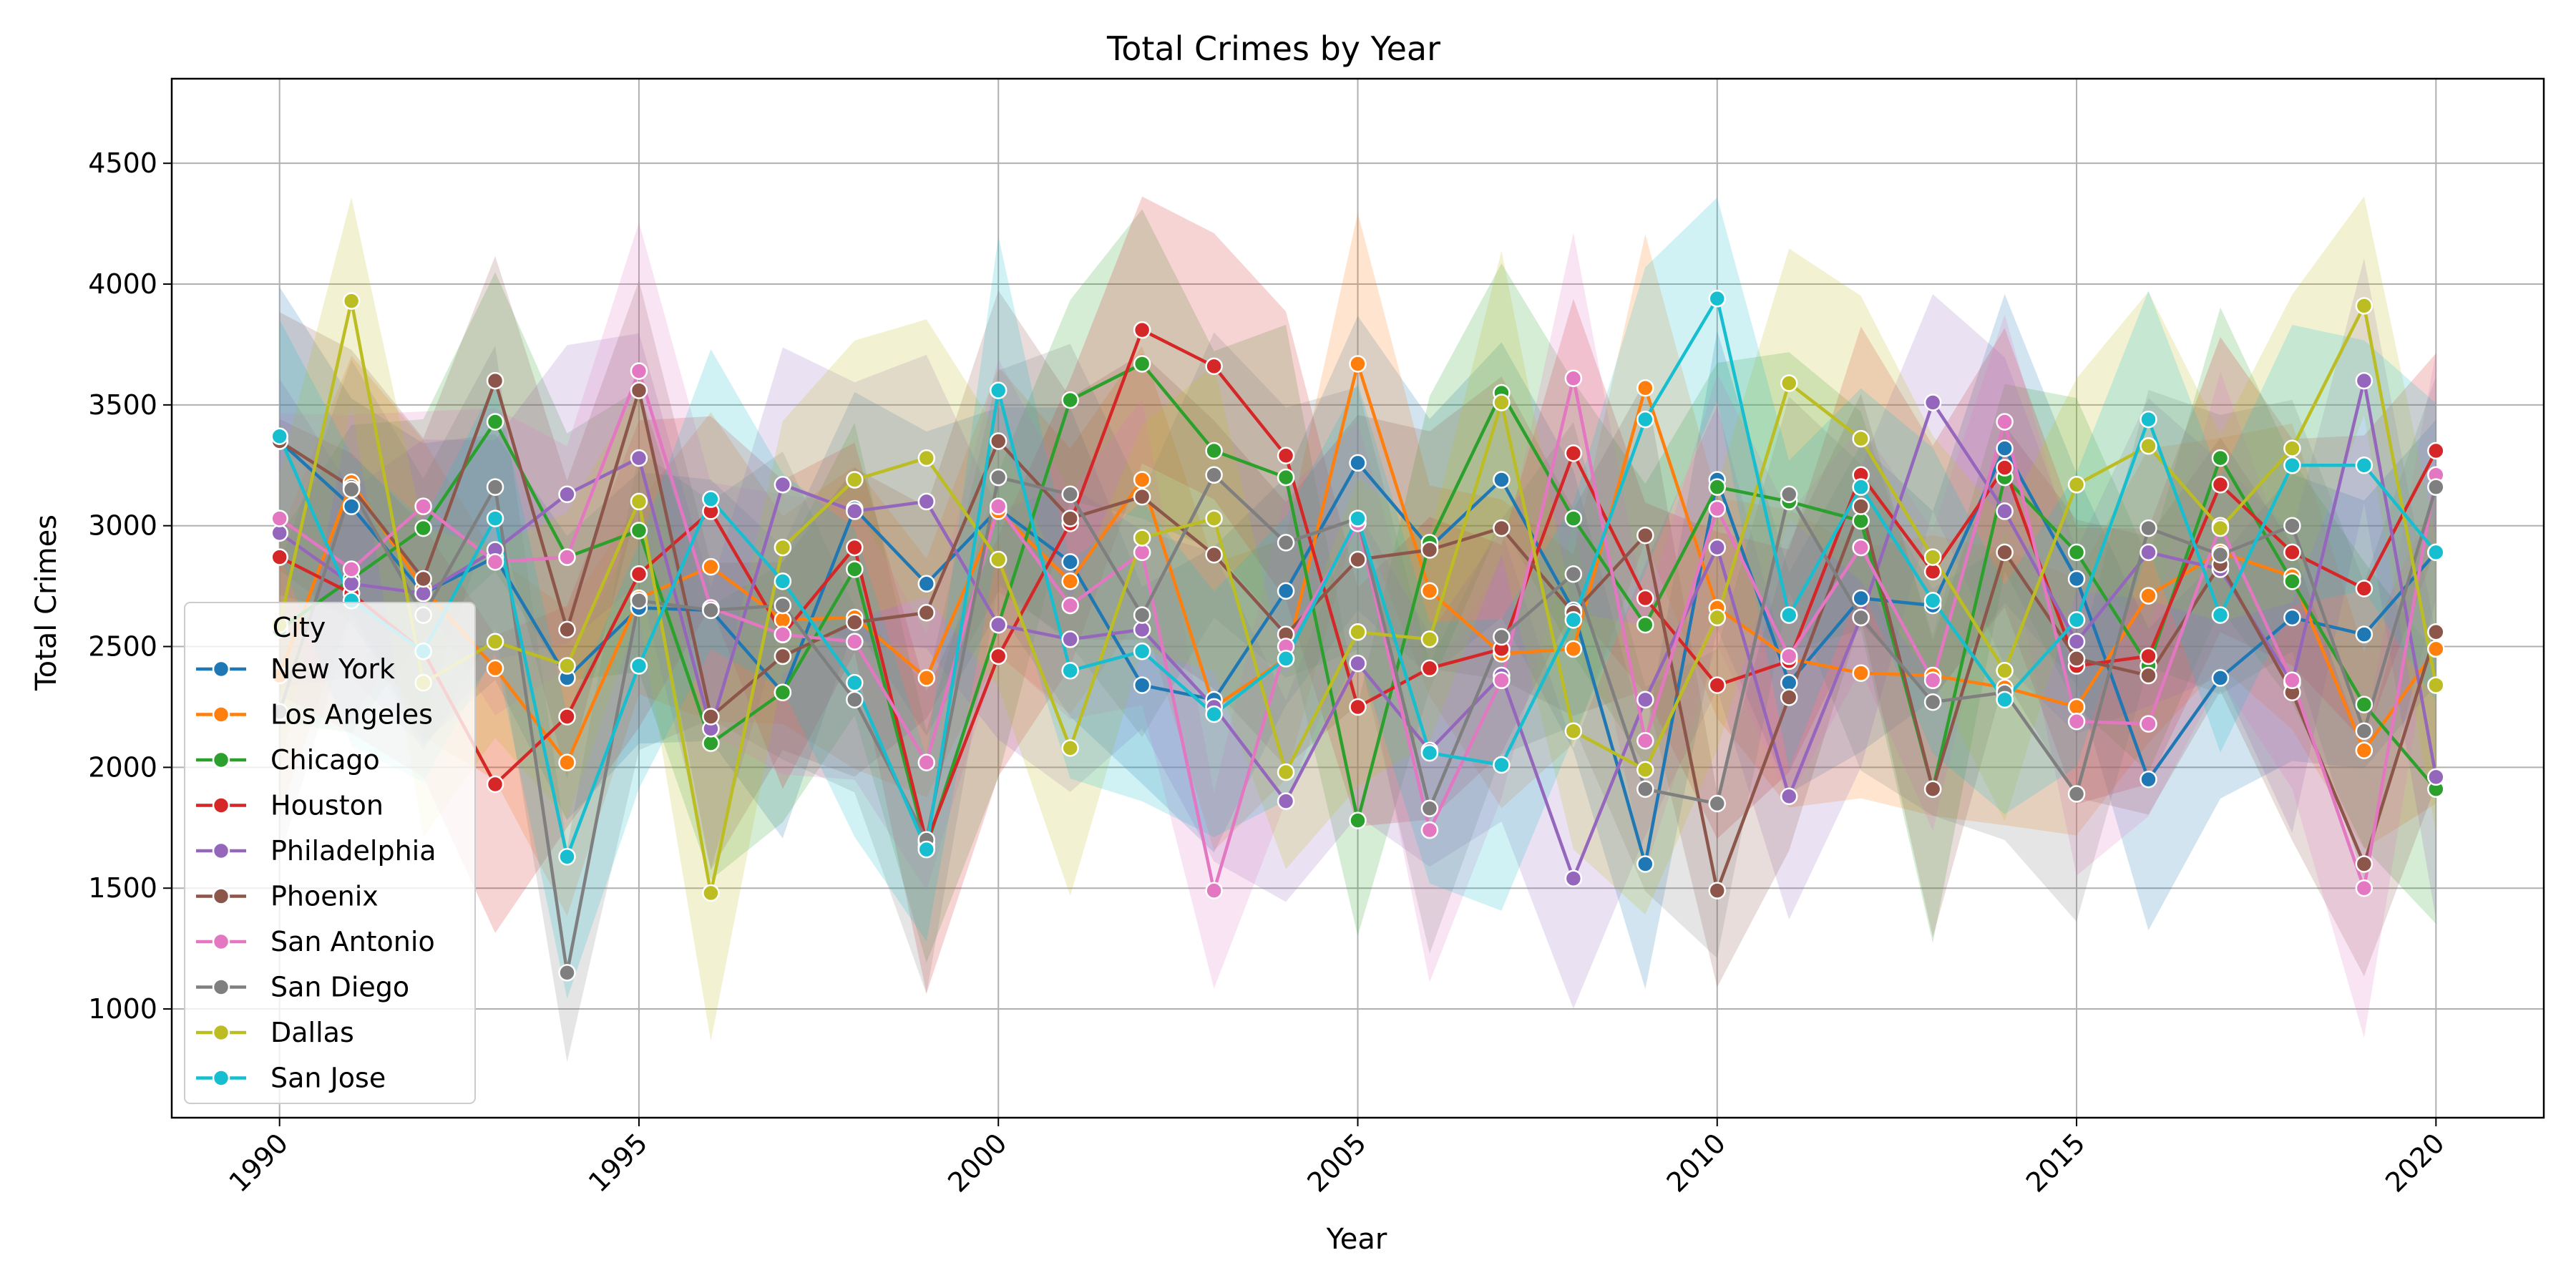 This screenshot has width=2576, height=1288. What do you see at coordinates (1273, 48) in the screenshot?
I see `chart-title: Total Crimes by Year` at bounding box center [1273, 48].